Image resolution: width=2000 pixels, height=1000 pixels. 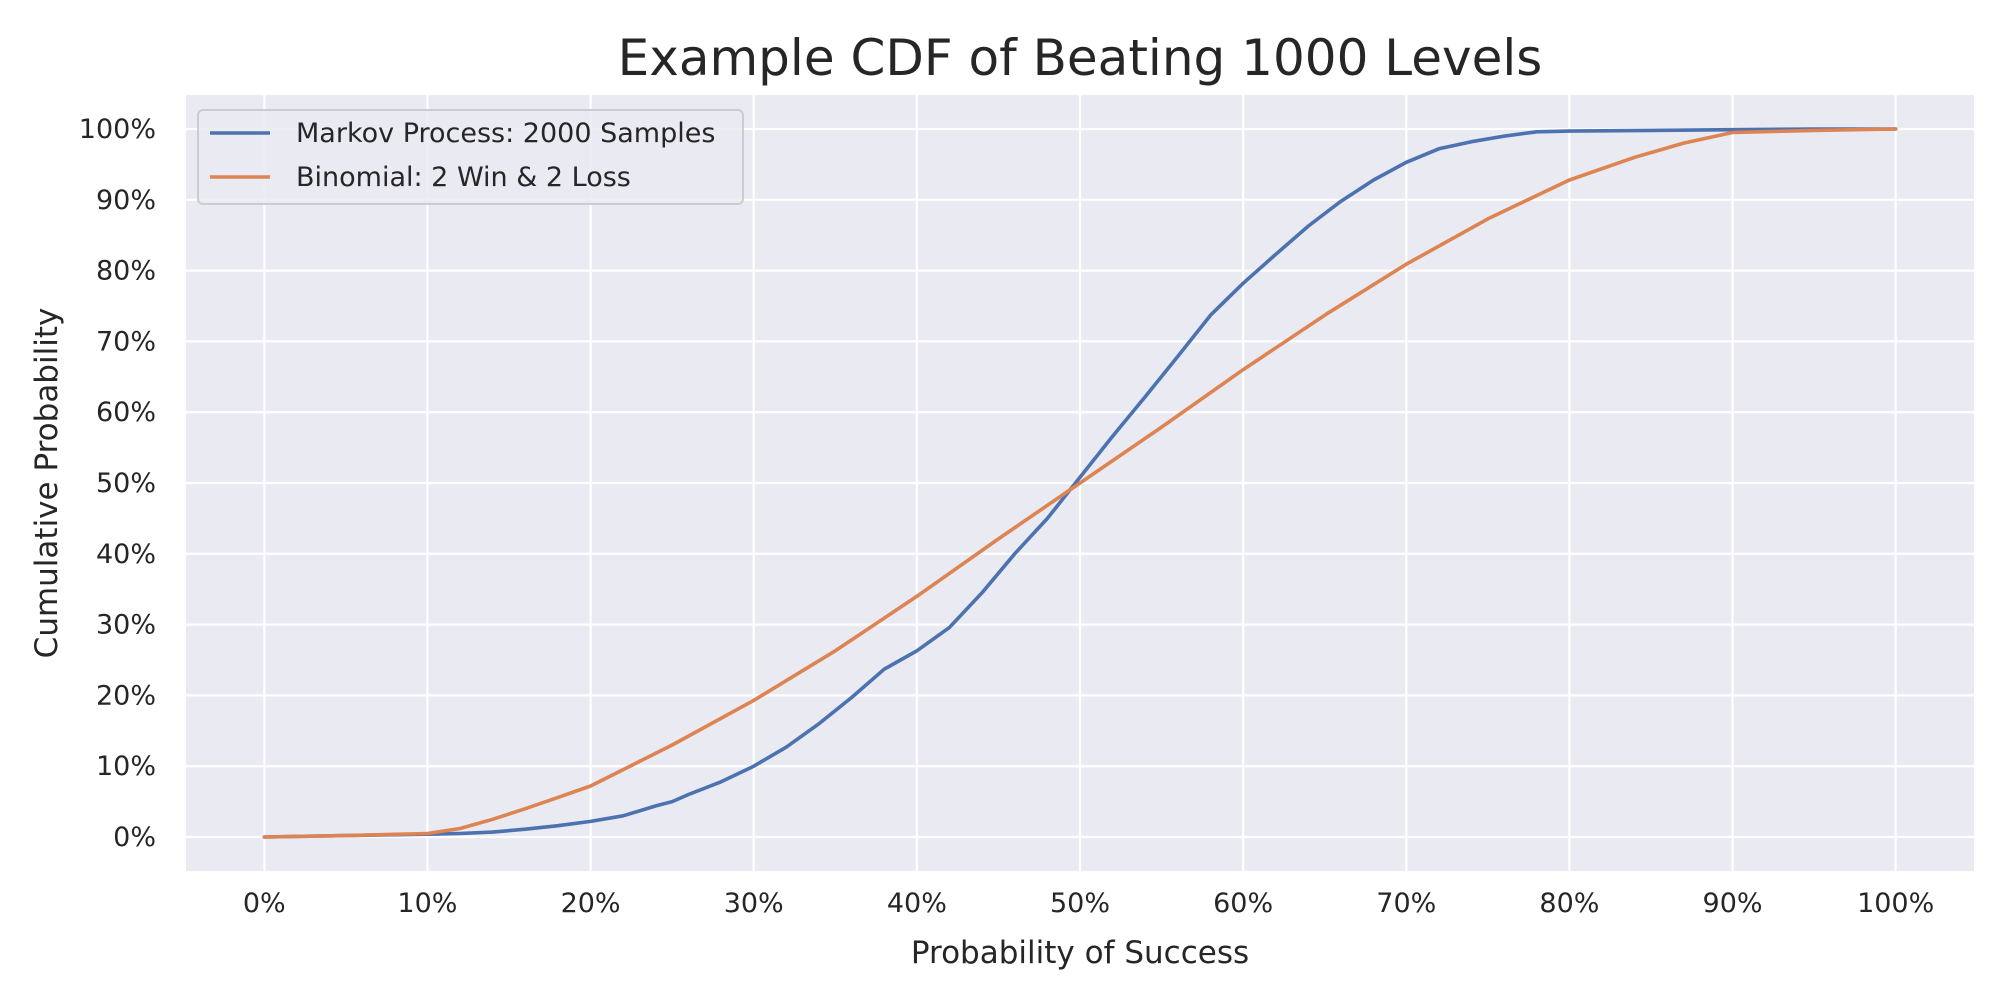 I want to click on chart-title: Example CDF of Beating 1000 Levels, so click(x=1080, y=58).